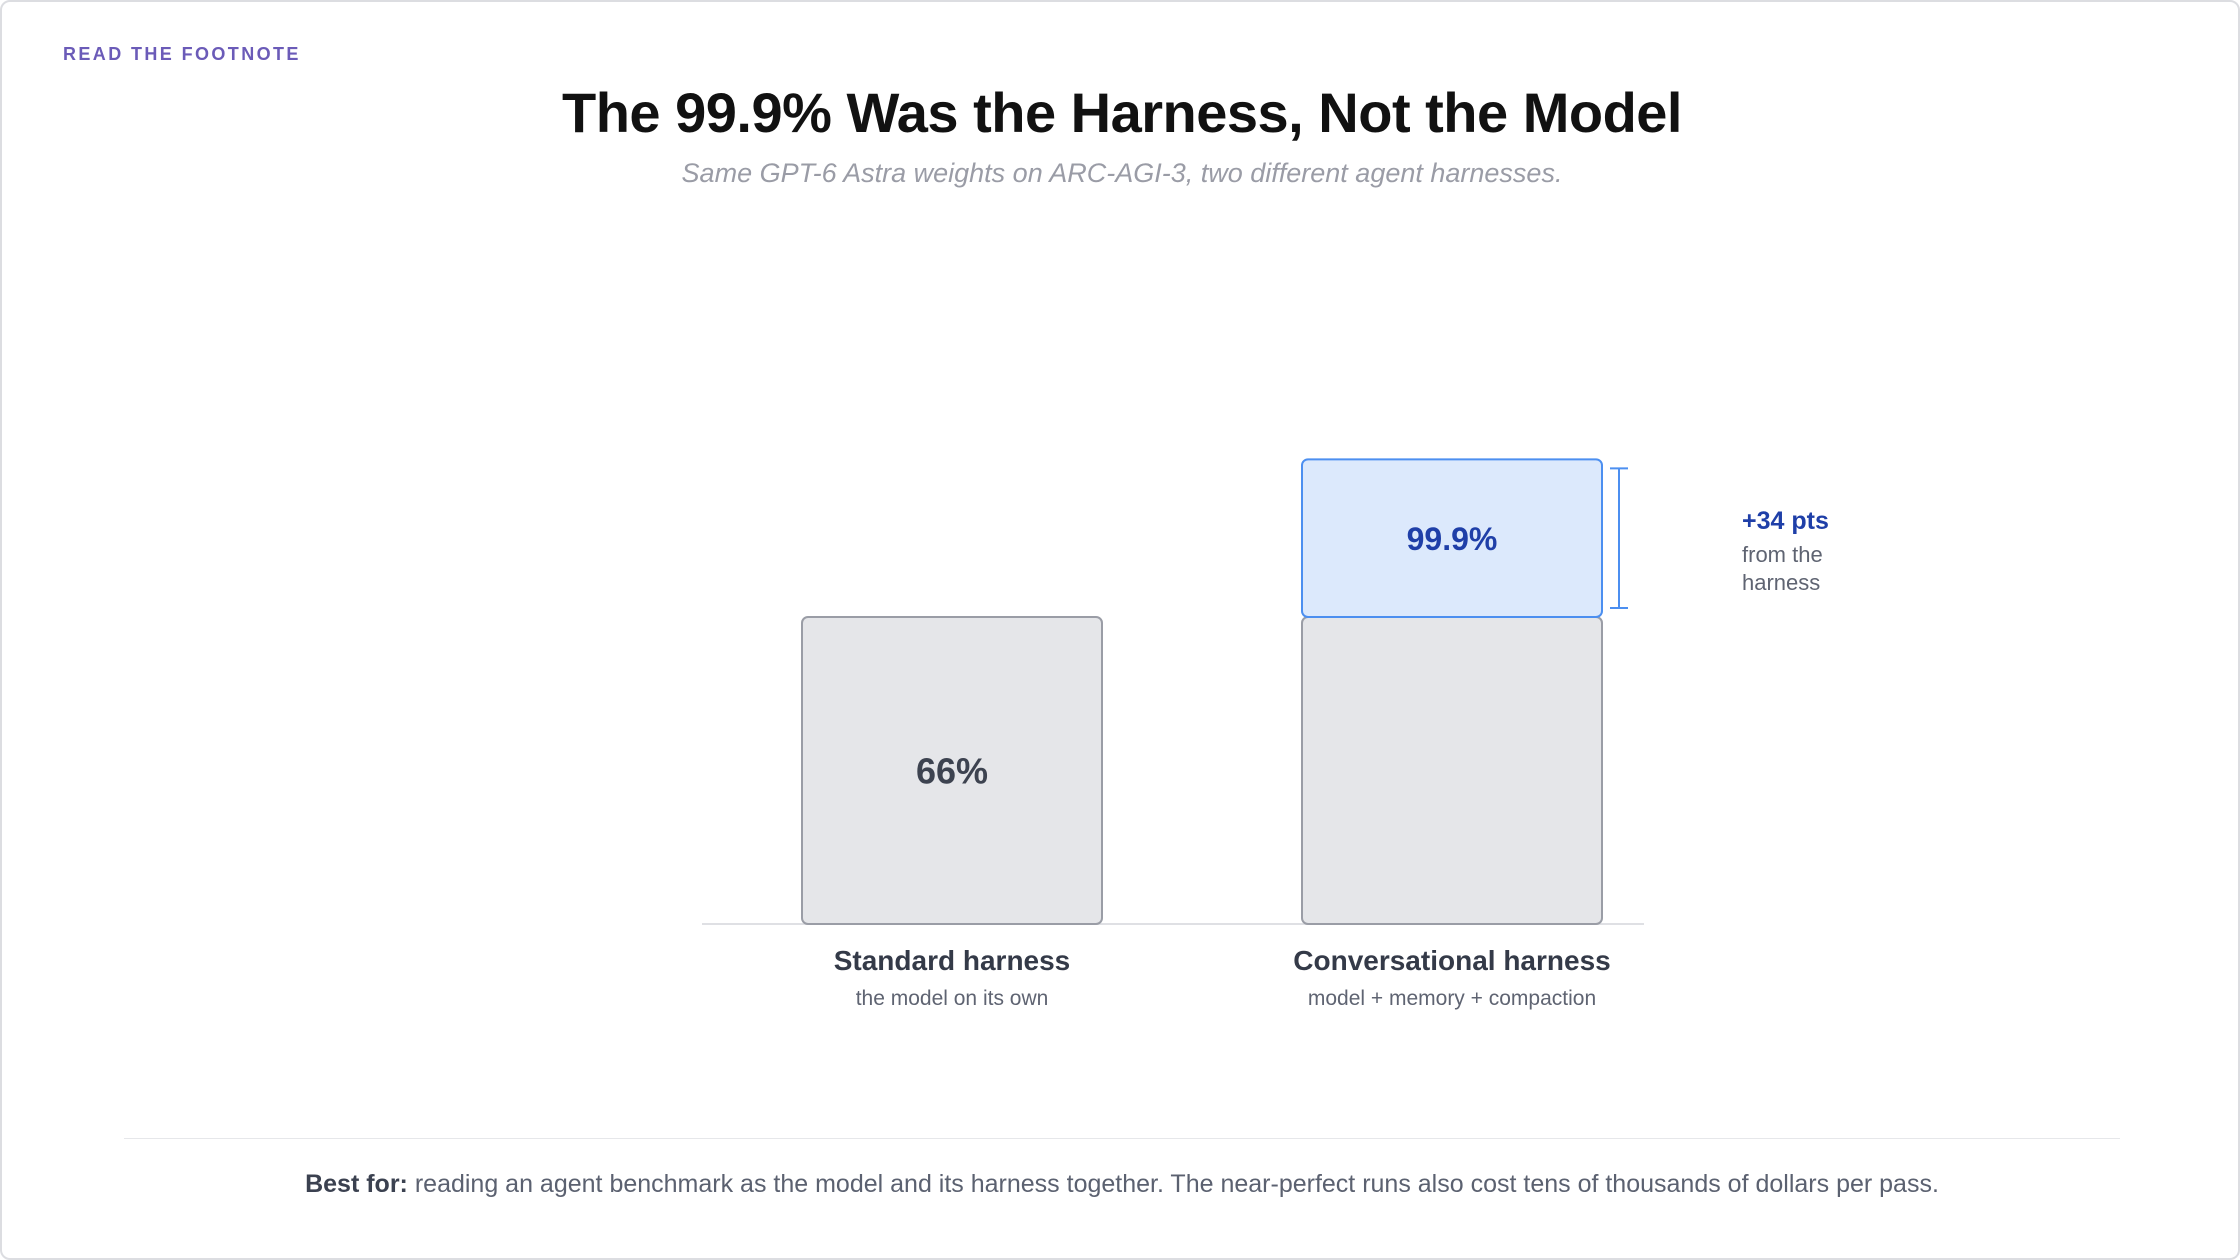  What do you see at coordinates (1452, 770) in the screenshot?
I see `bar-conversational-base` at bounding box center [1452, 770].